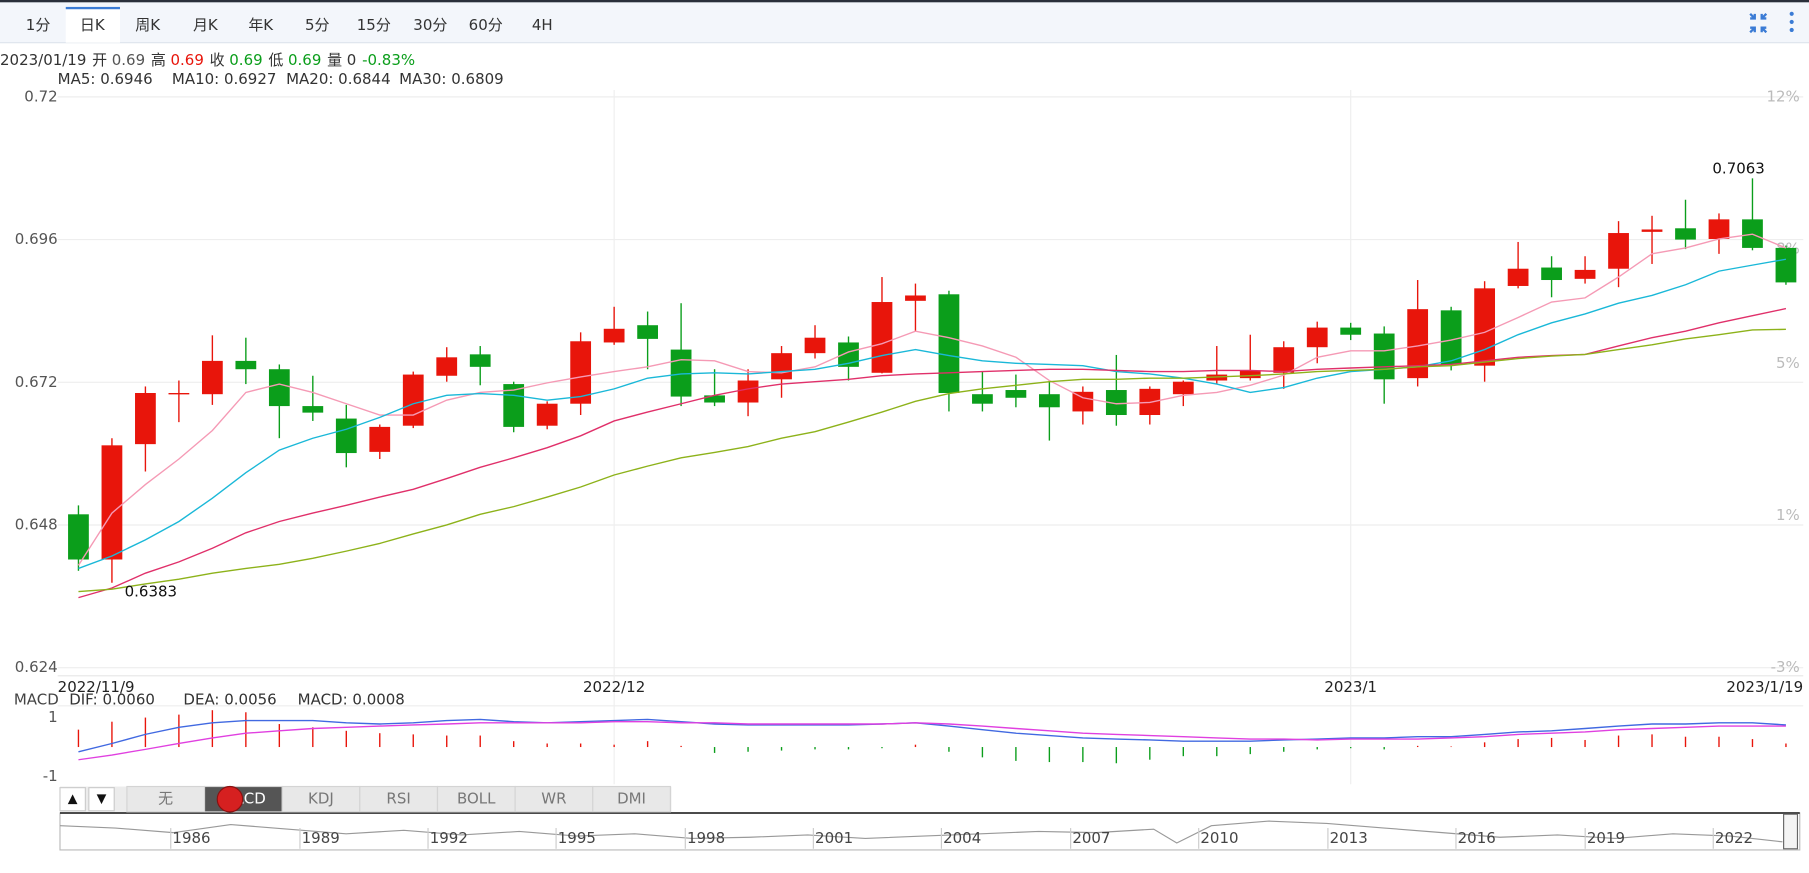  What do you see at coordinates (43, 59) in the screenshot?
I see `date: 2023/01/19` at bounding box center [43, 59].